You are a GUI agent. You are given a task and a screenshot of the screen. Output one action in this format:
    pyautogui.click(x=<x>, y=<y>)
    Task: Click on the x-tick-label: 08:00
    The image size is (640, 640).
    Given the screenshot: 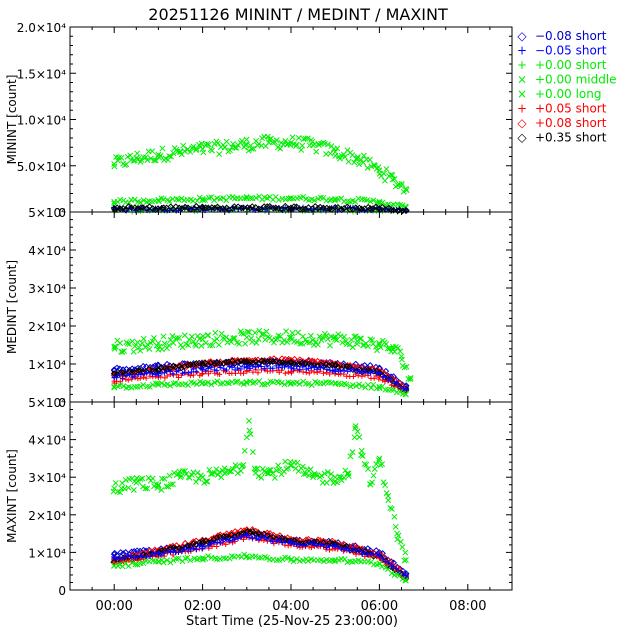 What is the action you would take?
    pyautogui.click(x=467, y=606)
    